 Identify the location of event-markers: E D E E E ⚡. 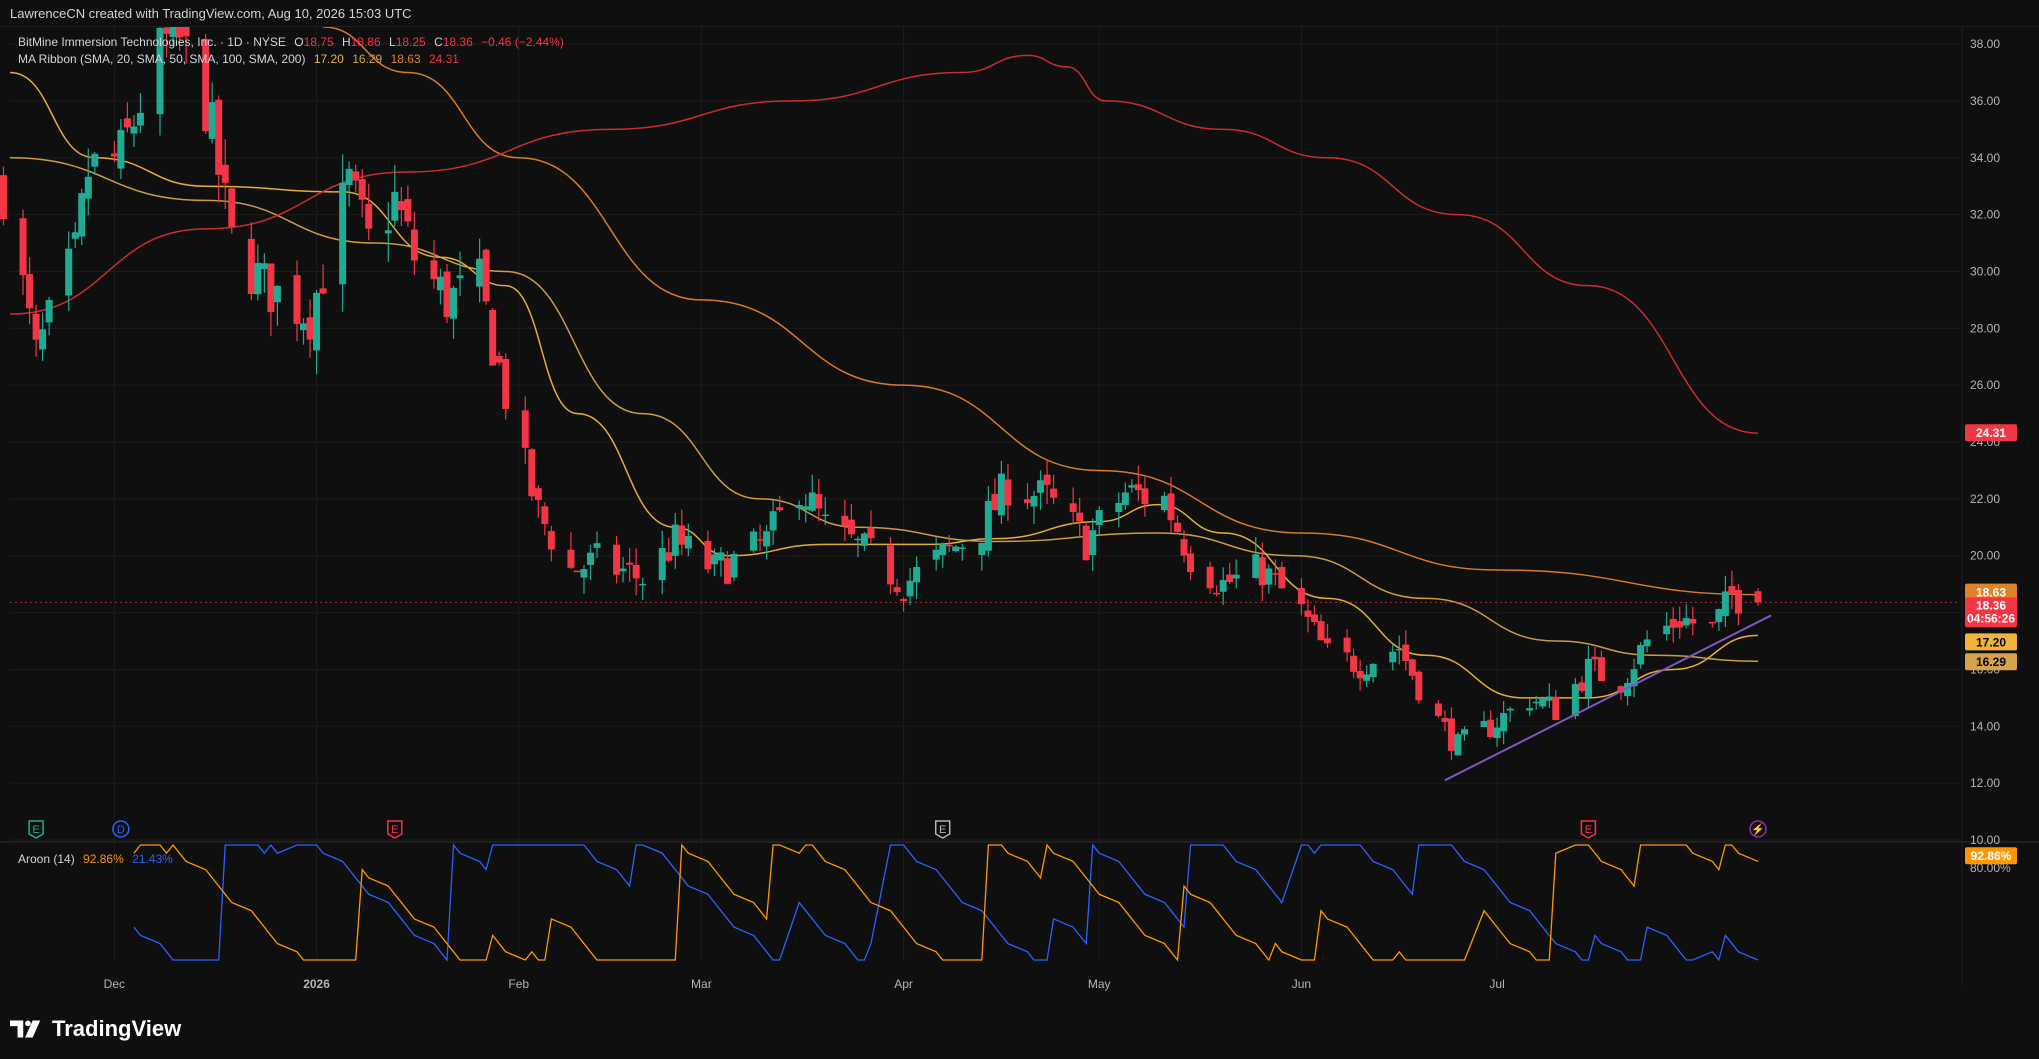
(897, 829).